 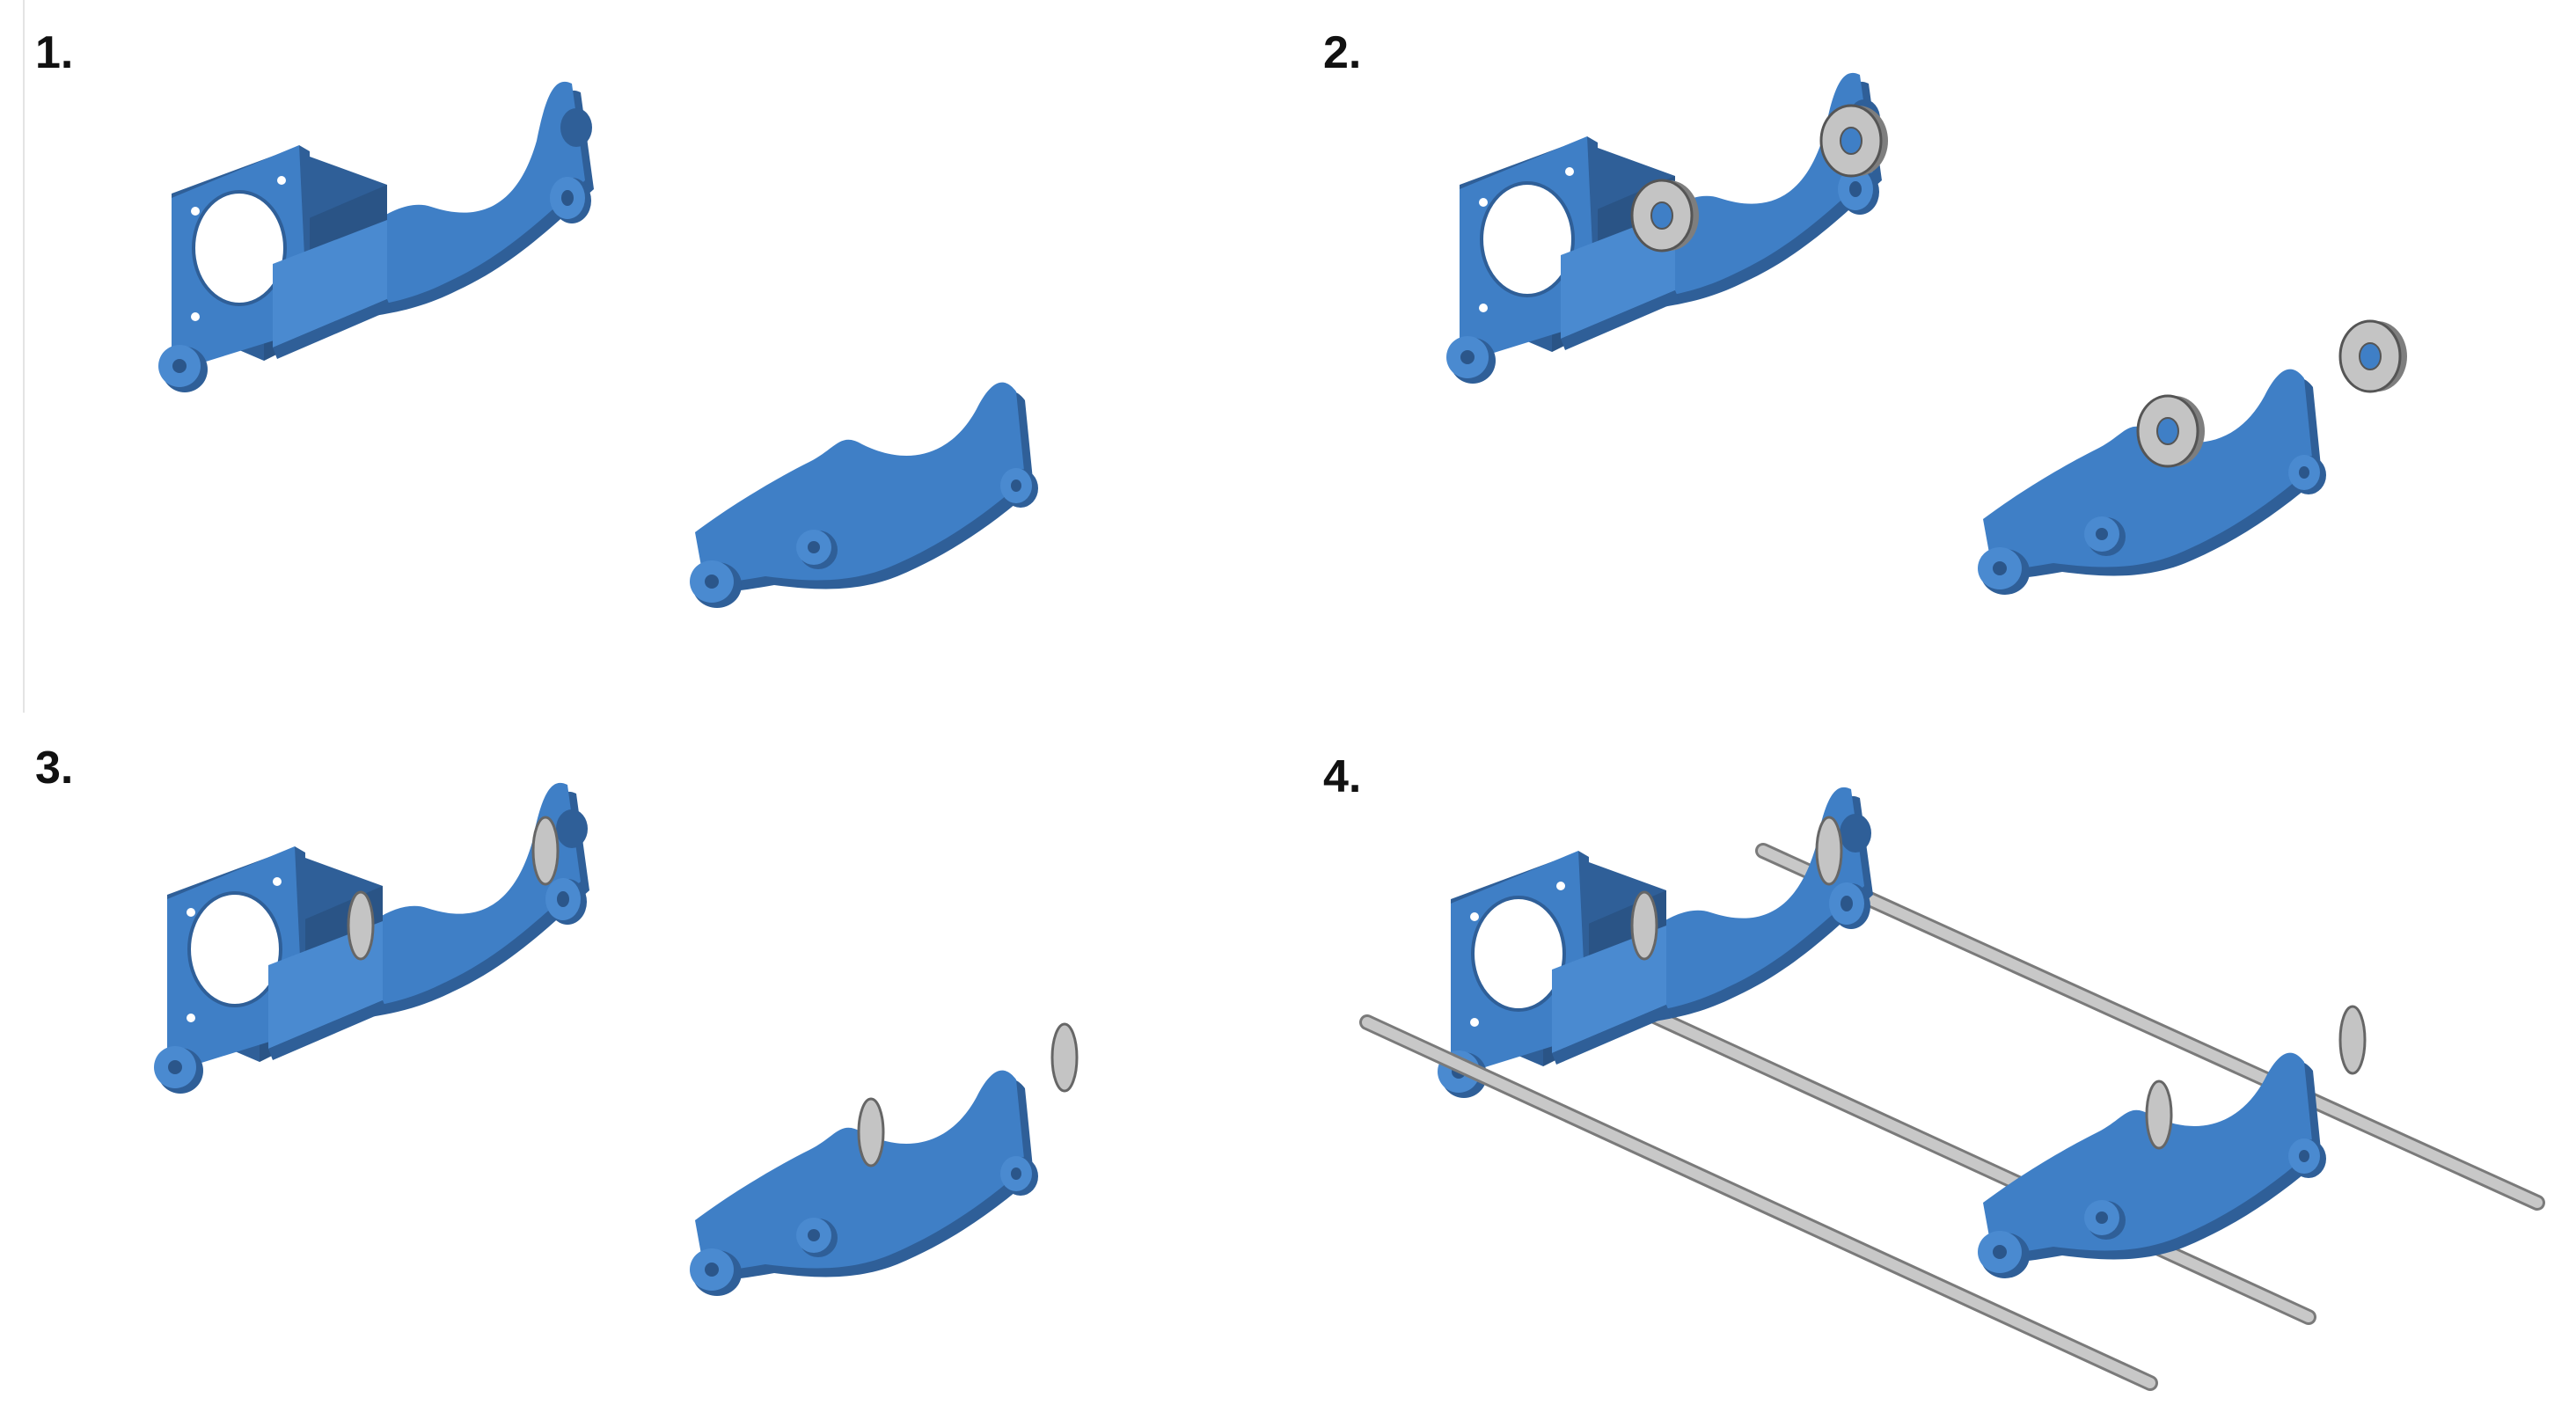 I want to click on step-label: 1., so click(x=54, y=52).